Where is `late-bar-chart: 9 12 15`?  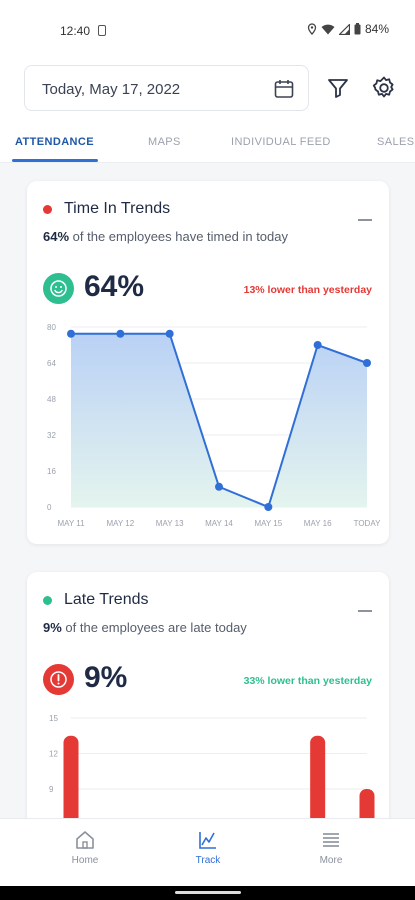 late-bar-chart: 9 12 15 is located at coordinates (212, 778).